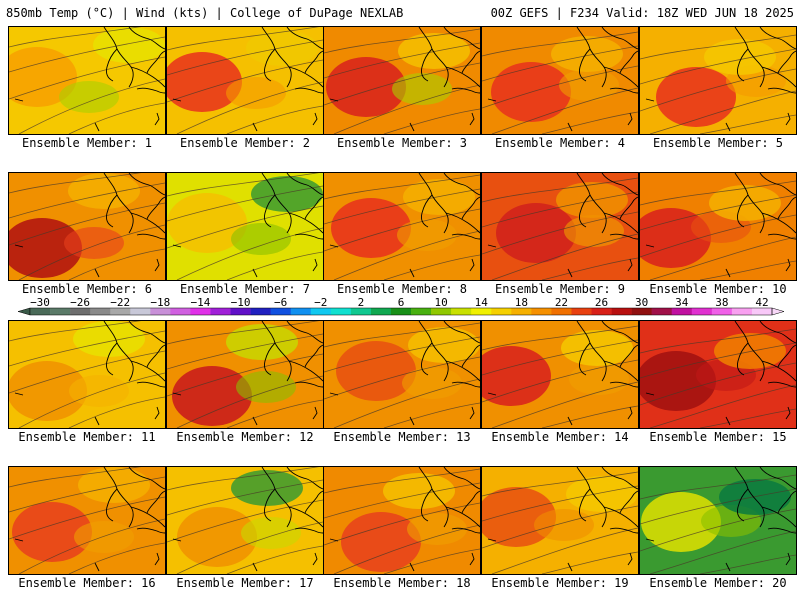  I want to click on colorbar-tick-label: 2, so click(361, 302).